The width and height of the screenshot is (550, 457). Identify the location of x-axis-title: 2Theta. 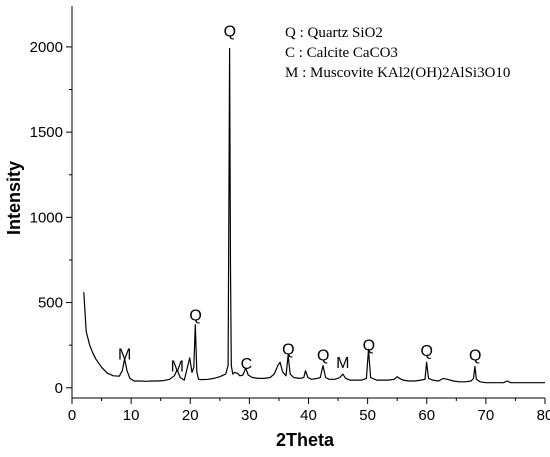
(305, 440).